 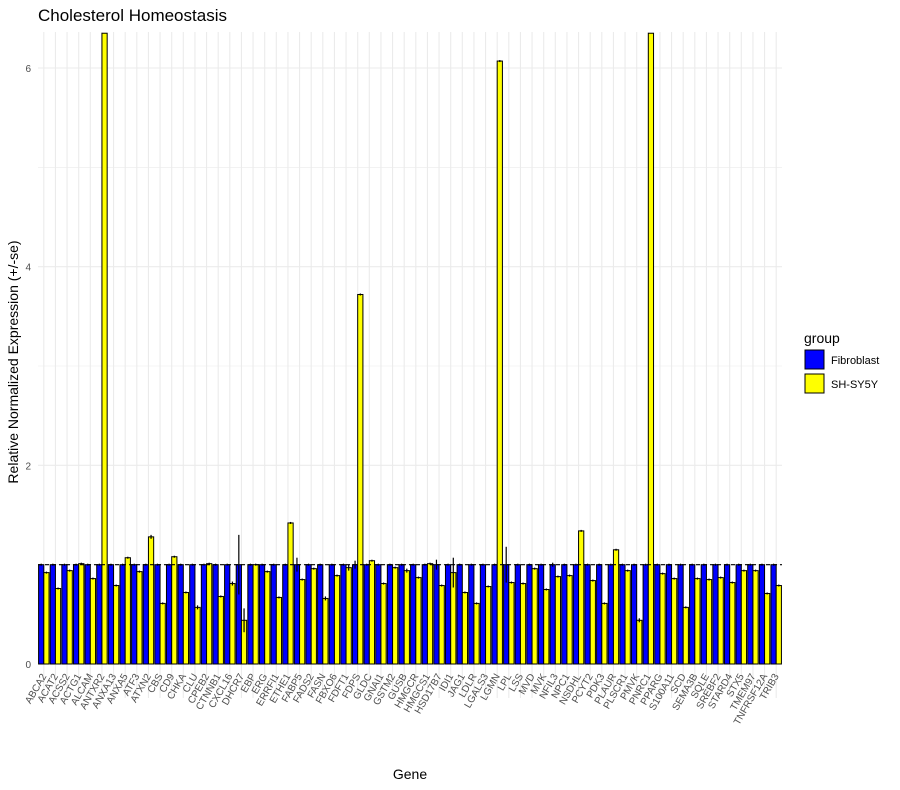 What do you see at coordinates (28, 665) in the screenshot?
I see `y-tick-label: 0` at bounding box center [28, 665].